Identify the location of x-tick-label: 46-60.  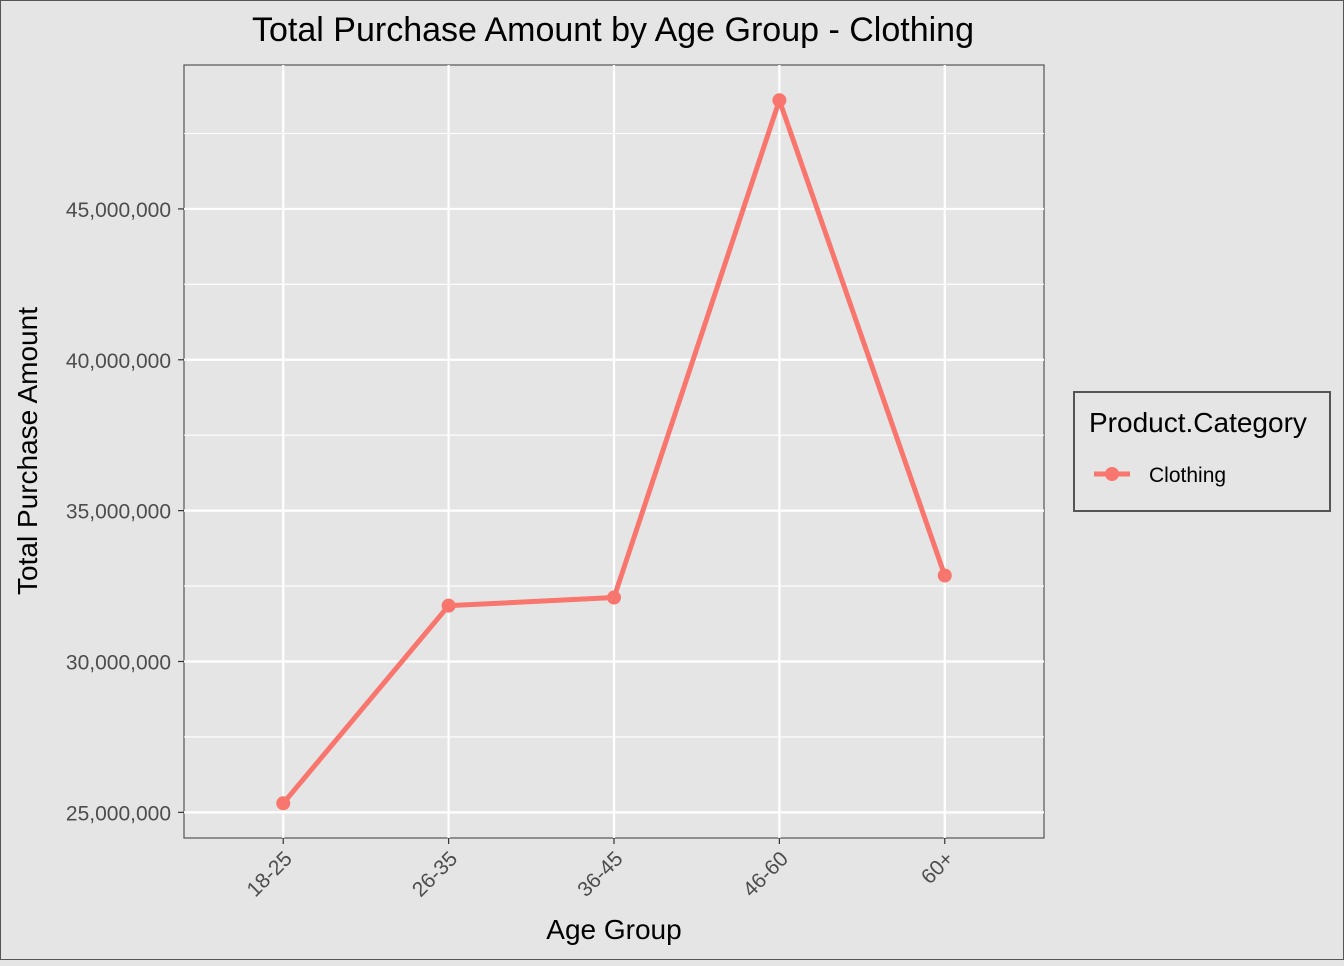
(766, 874).